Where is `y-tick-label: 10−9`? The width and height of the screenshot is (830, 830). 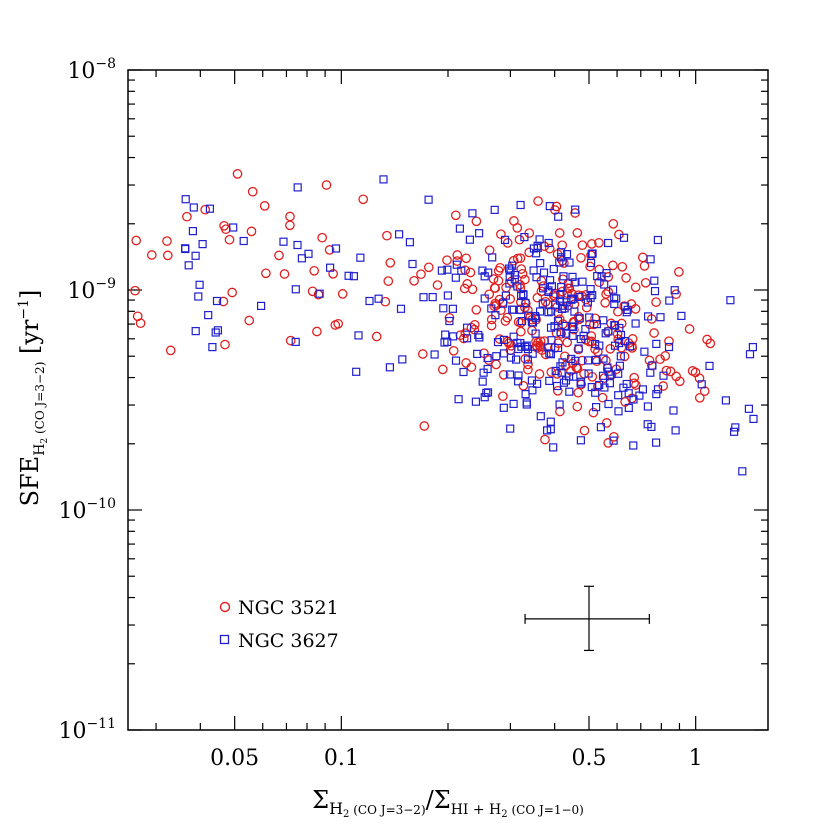 y-tick-label: 10−9 is located at coordinates (91, 290).